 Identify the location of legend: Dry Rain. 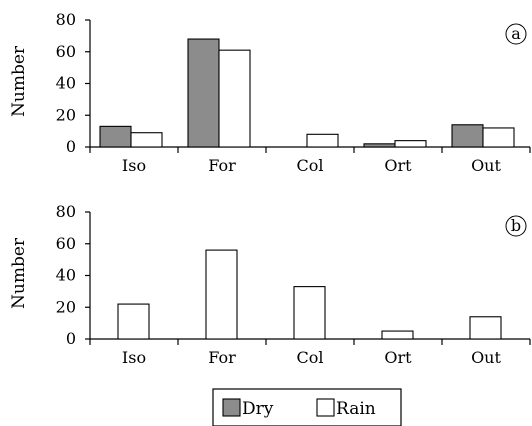
(307, 407).